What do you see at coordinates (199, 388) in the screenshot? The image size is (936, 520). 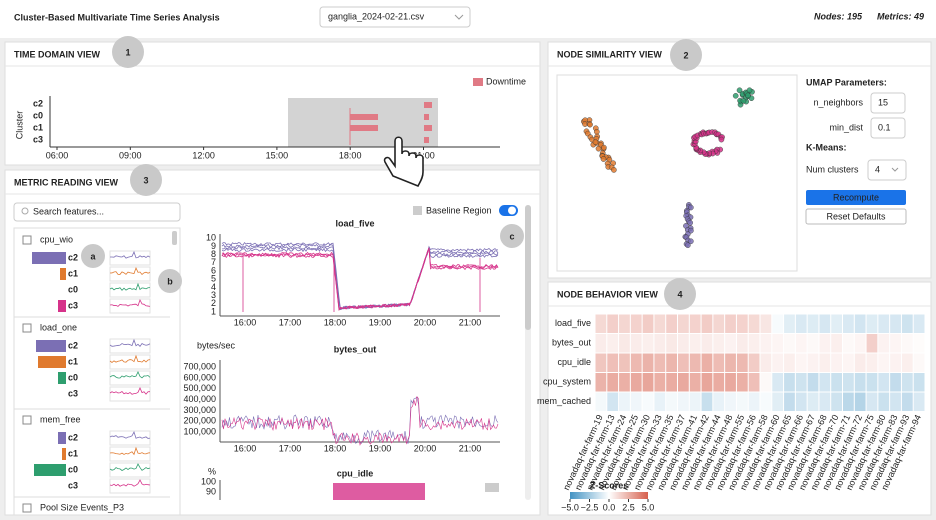 I see `y-tick-label: 500,000` at bounding box center [199, 388].